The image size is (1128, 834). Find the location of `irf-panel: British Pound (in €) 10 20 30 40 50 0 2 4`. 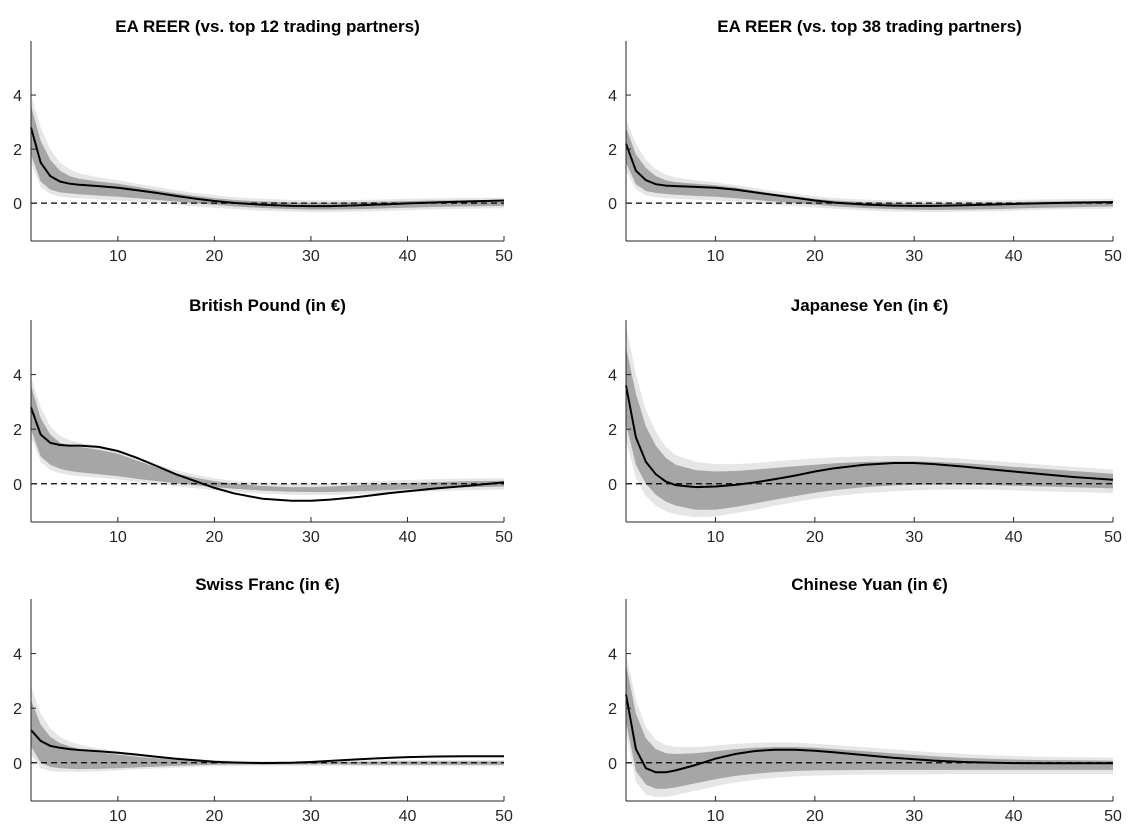

irf-panel: British Pound (in €) 10 20 30 40 50 0 2 4 is located at coordinates (263, 421).